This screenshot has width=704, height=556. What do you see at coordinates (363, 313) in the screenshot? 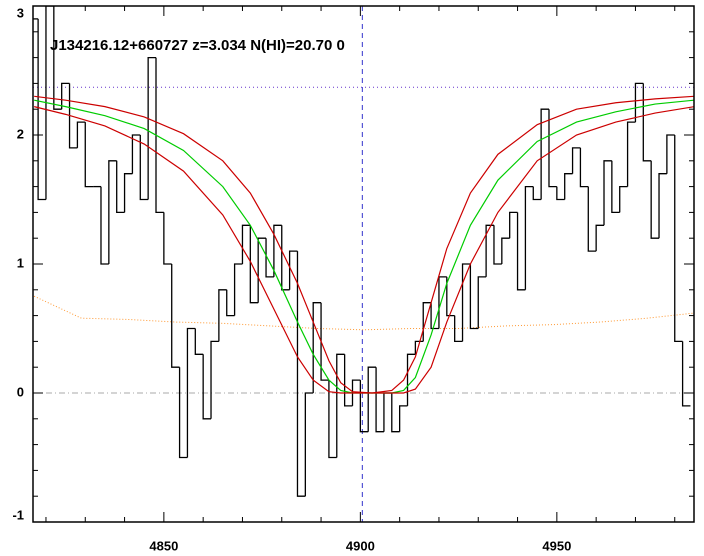
I see `error-line` at bounding box center [363, 313].